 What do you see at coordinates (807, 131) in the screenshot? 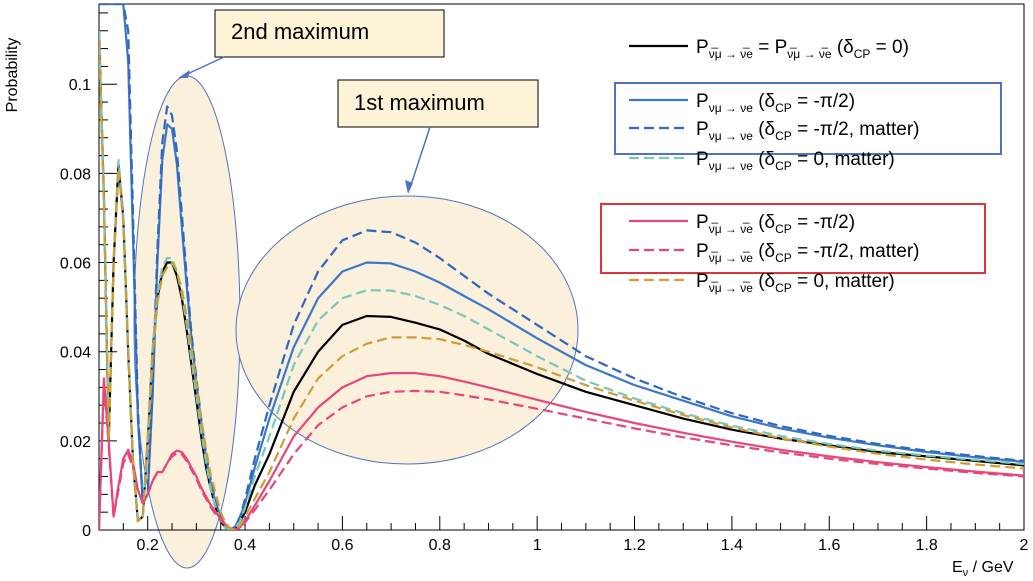
I see `legend-label-3: Pνμ → νe (δCP = -π/2, matter)` at bounding box center [807, 131].